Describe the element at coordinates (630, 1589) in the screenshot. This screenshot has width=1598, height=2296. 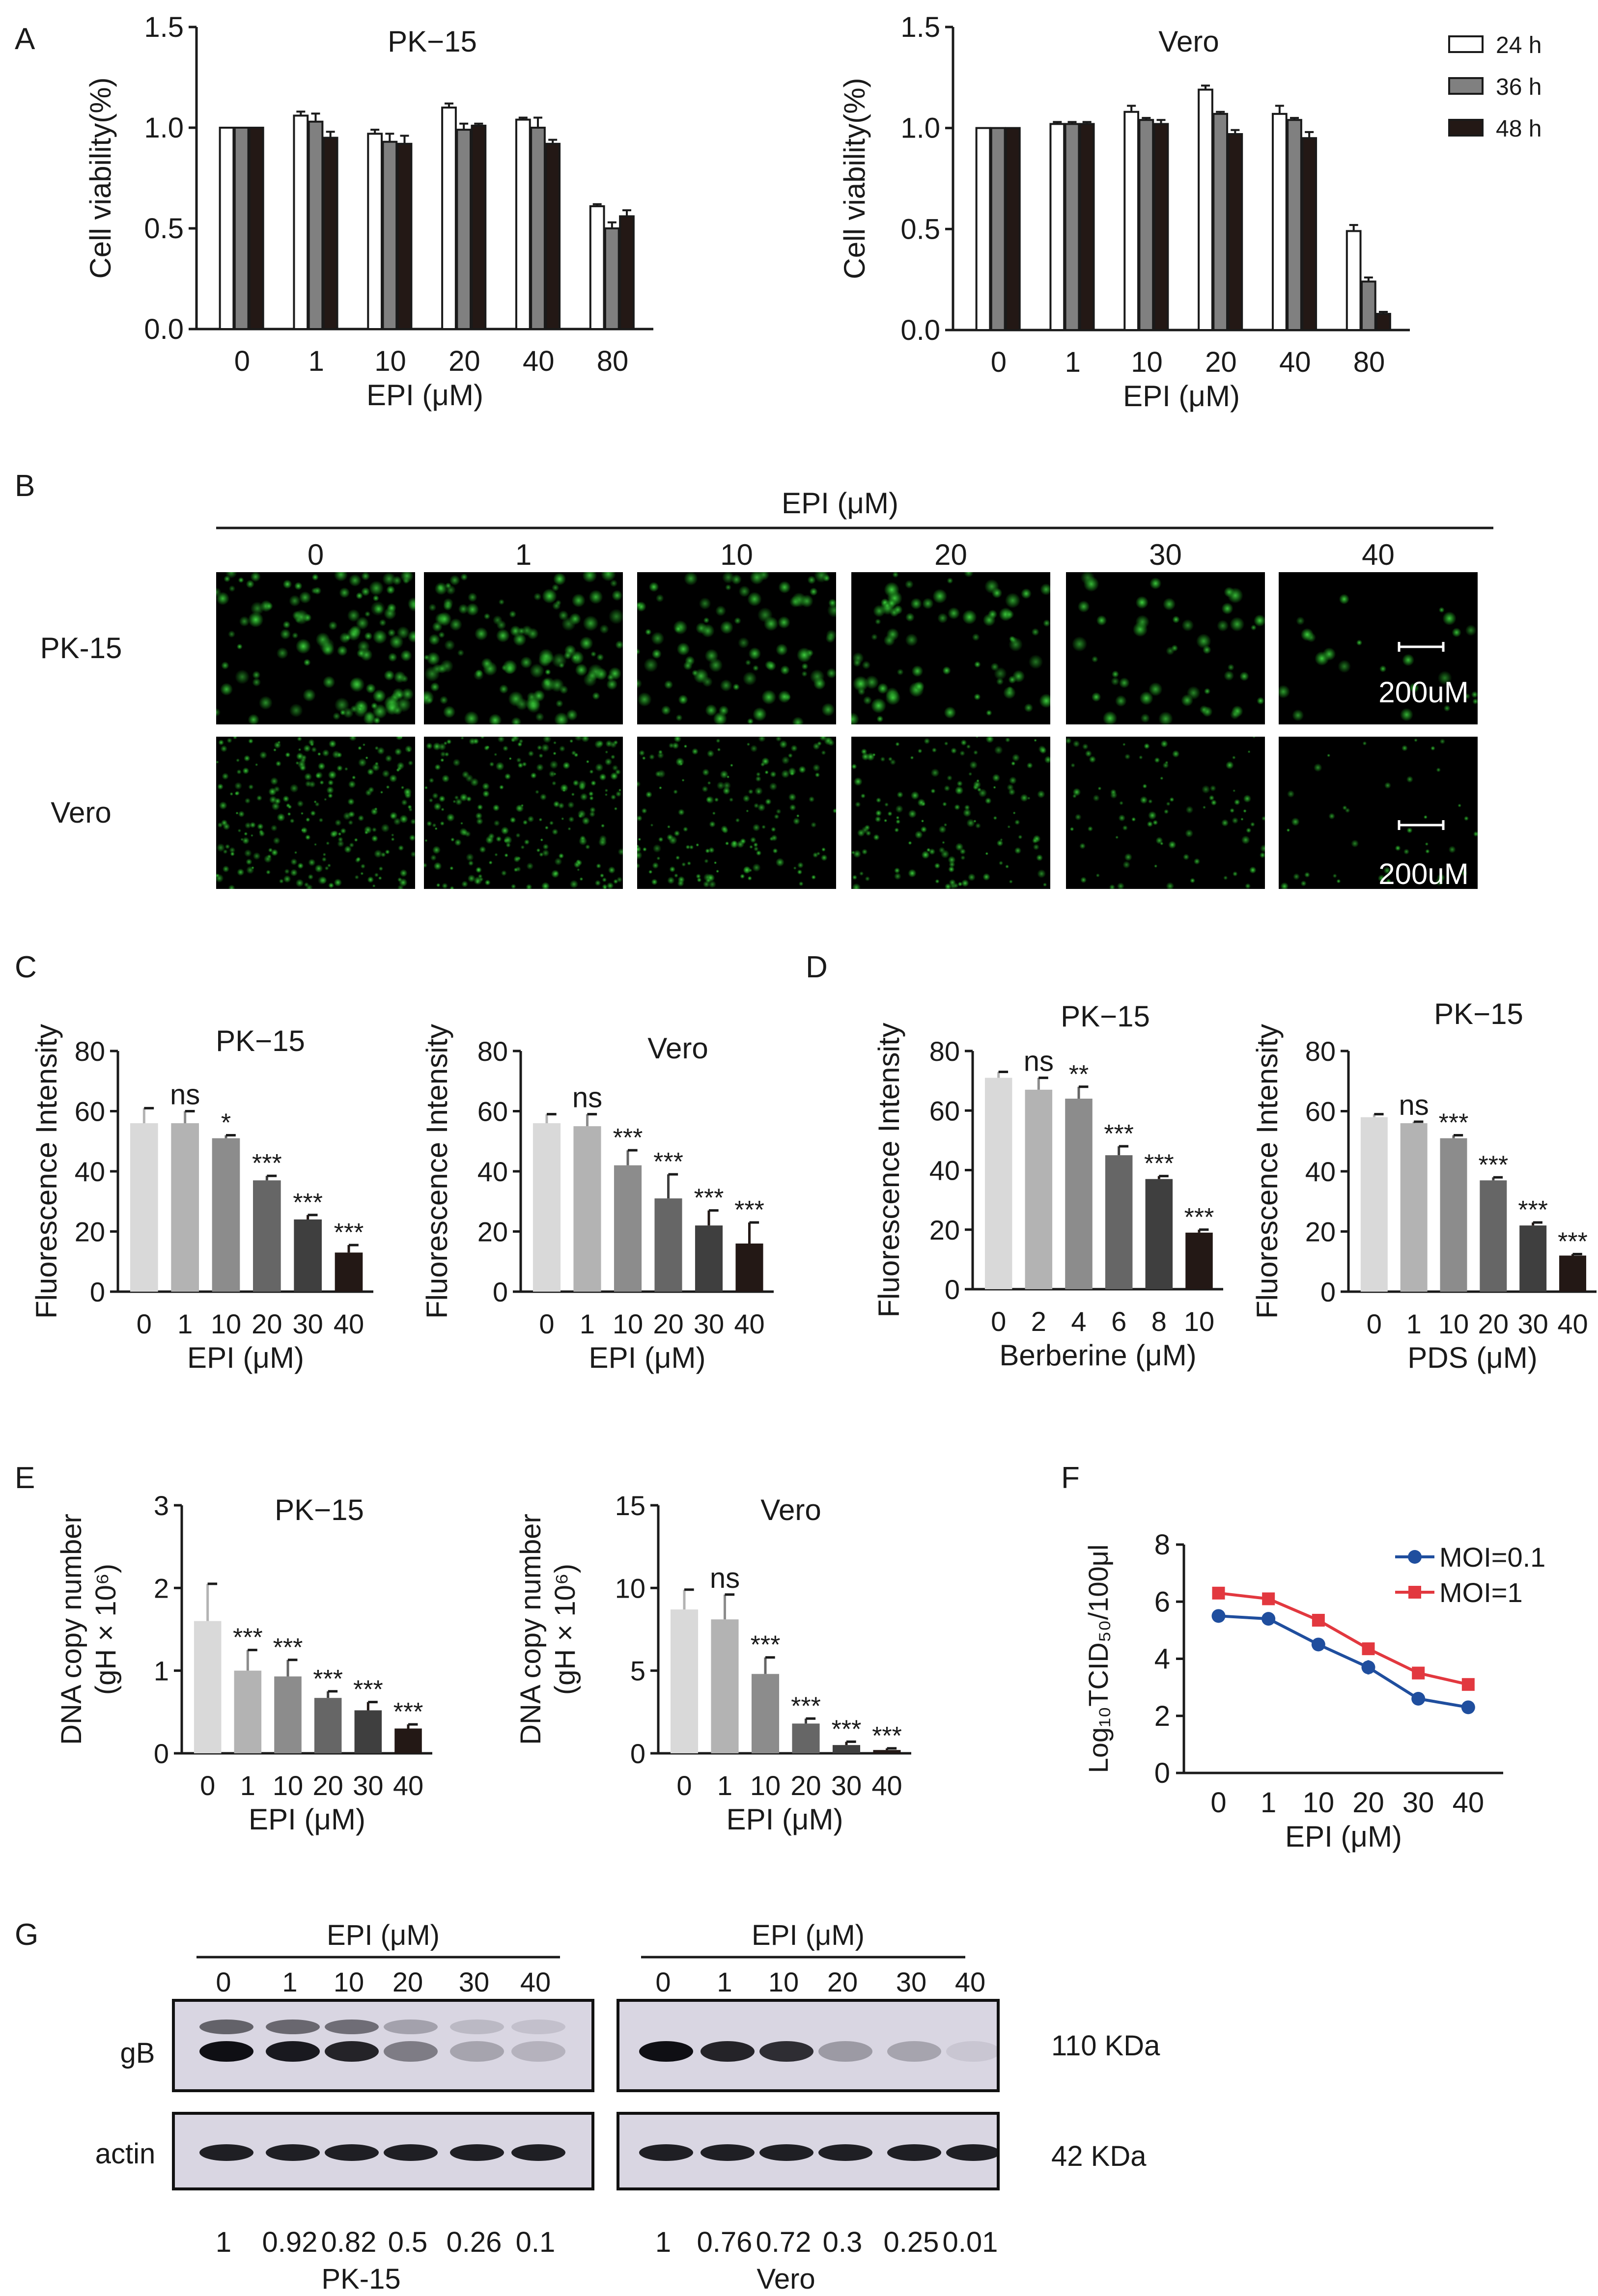
I see `y-tick-label: 10` at that location.